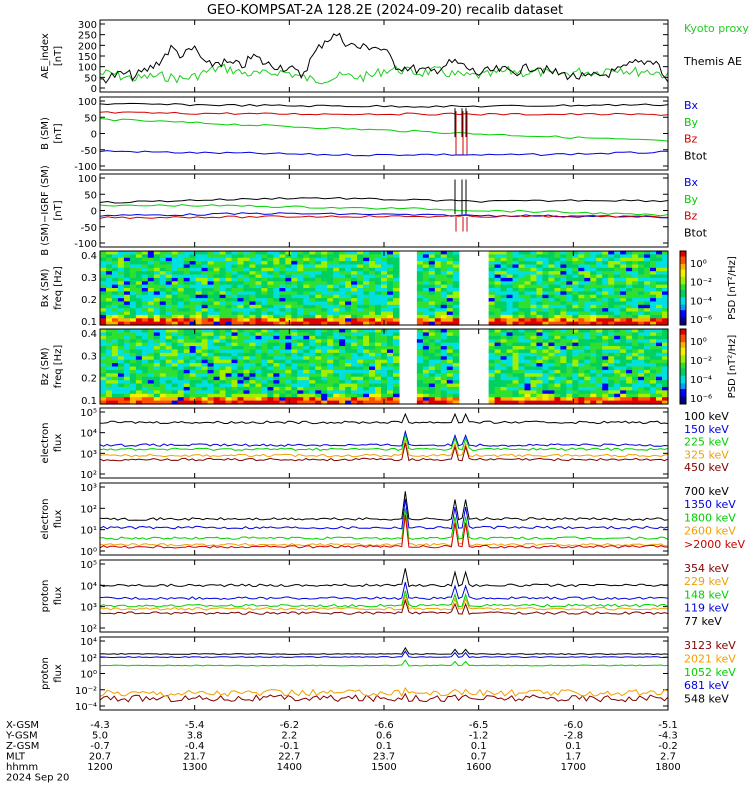 The image size is (750, 800). Describe the element at coordinates (88, 454) in the screenshot. I see `y-tick-label: 10³` at that location.